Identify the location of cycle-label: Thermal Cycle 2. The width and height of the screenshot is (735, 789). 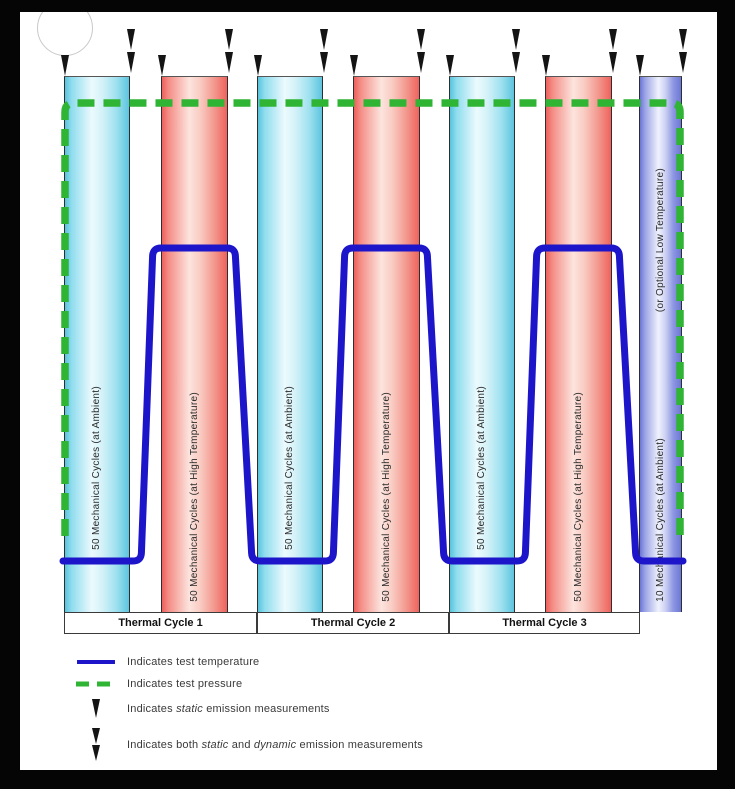
(353, 623).